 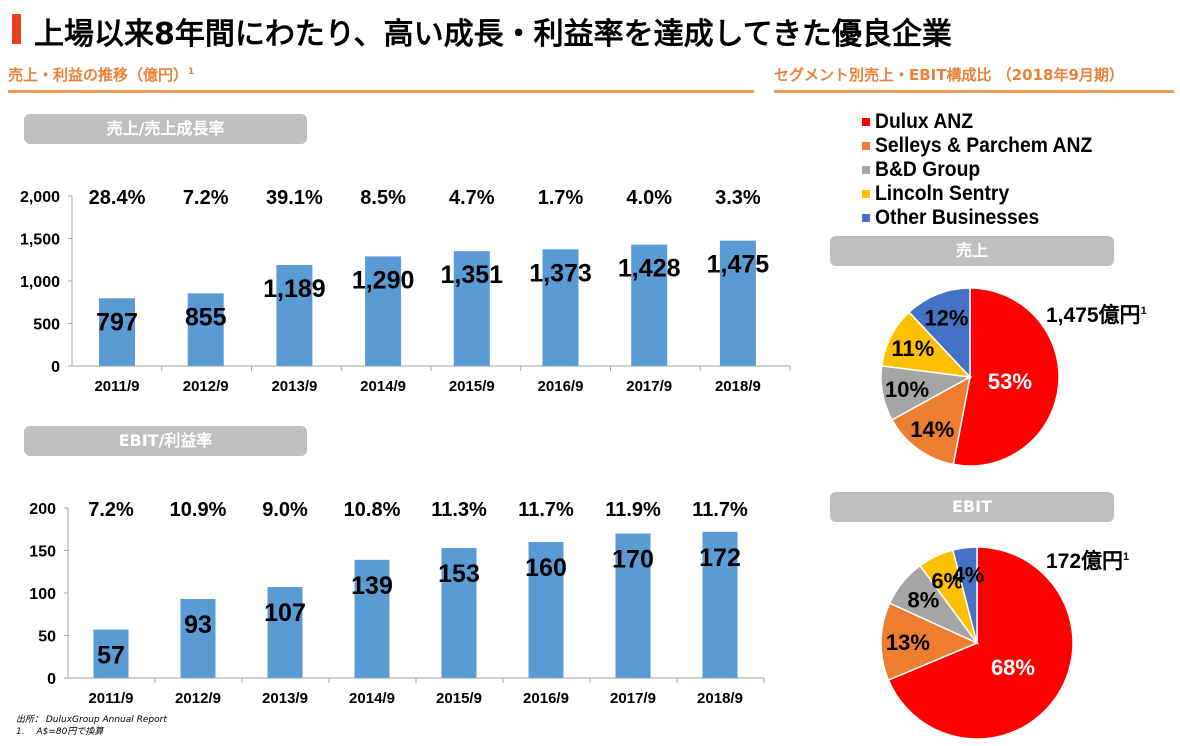 I want to click on ebit-total-value: 172億円, so click(x=1085, y=561).